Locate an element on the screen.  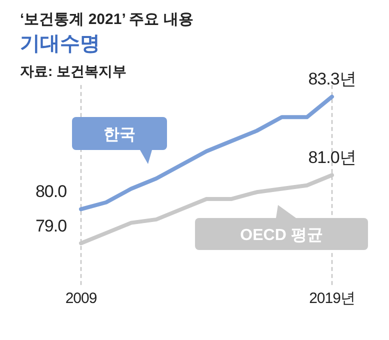
chart-subtitle: 기대수명 is located at coordinates (60, 44).